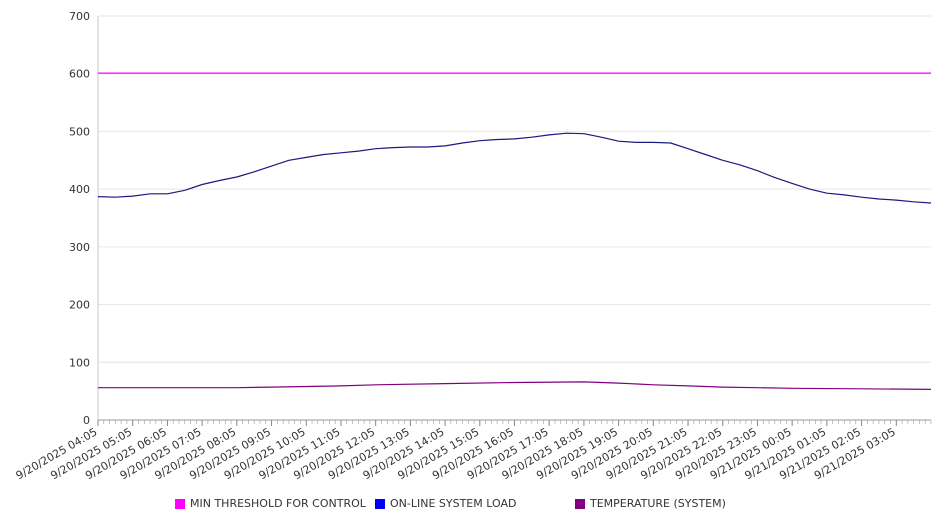 The height and width of the screenshot is (526, 946). I want to click on y-tick-label: 400, so click(79, 189).